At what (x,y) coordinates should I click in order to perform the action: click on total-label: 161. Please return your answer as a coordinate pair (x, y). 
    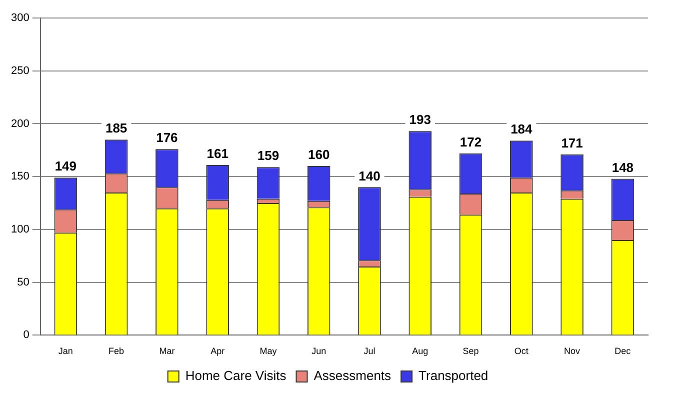
    Looking at the image, I should click on (217, 154).